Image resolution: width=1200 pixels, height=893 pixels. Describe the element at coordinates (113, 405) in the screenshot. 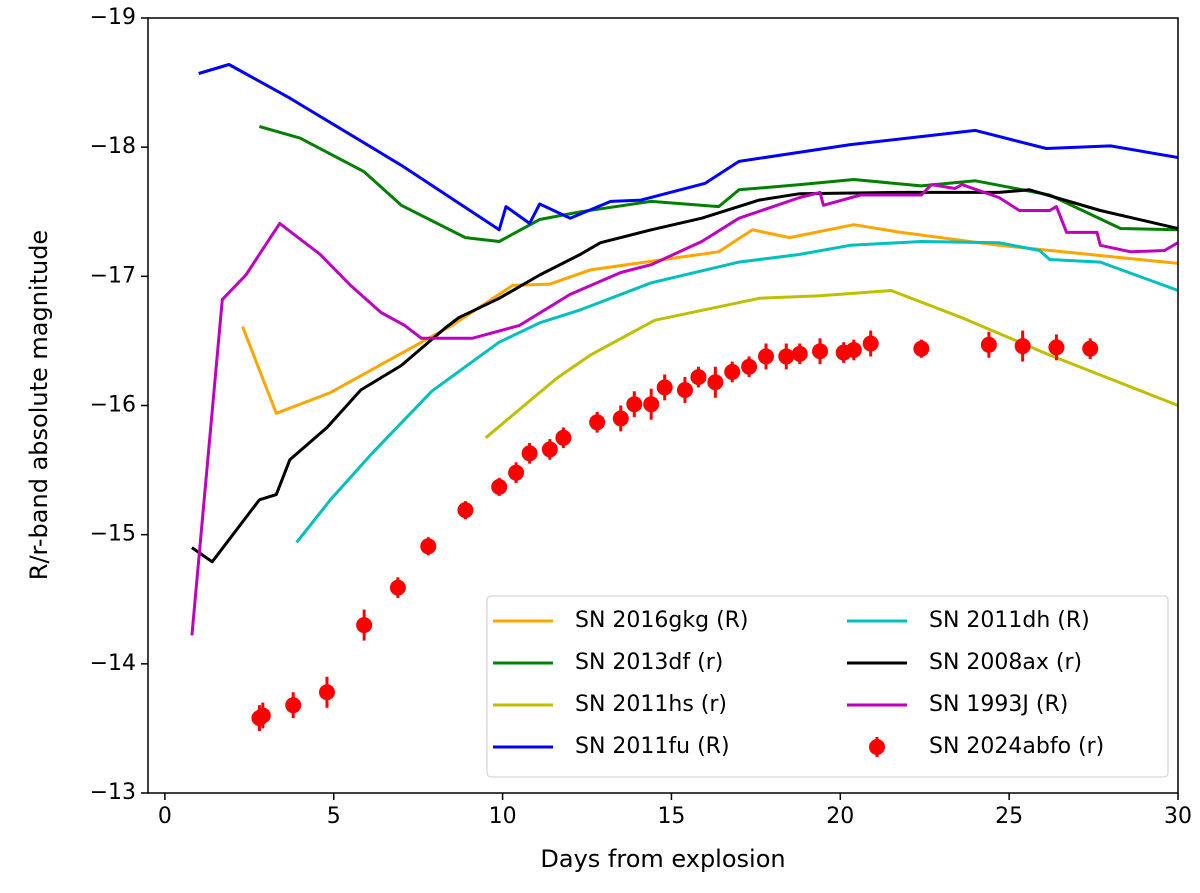

I see `y-tick-label: −16` at that location.